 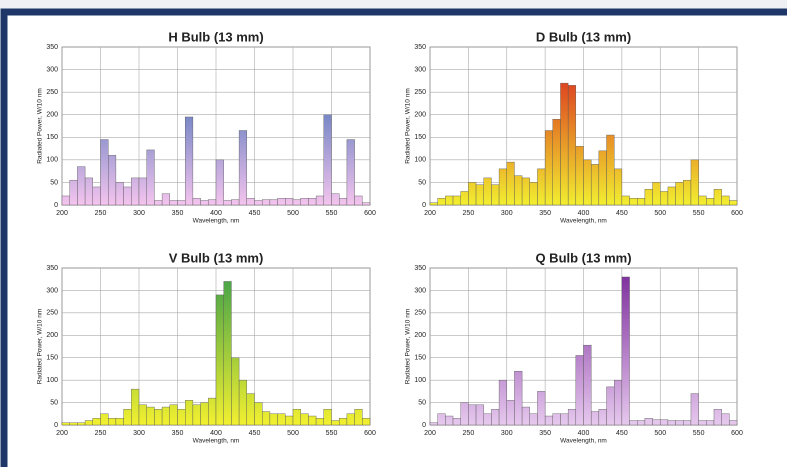 What do you see at coordinates (420, 358) in the screenshot?
I see `y-tick-label: 150` at bounding box center [420, 358].